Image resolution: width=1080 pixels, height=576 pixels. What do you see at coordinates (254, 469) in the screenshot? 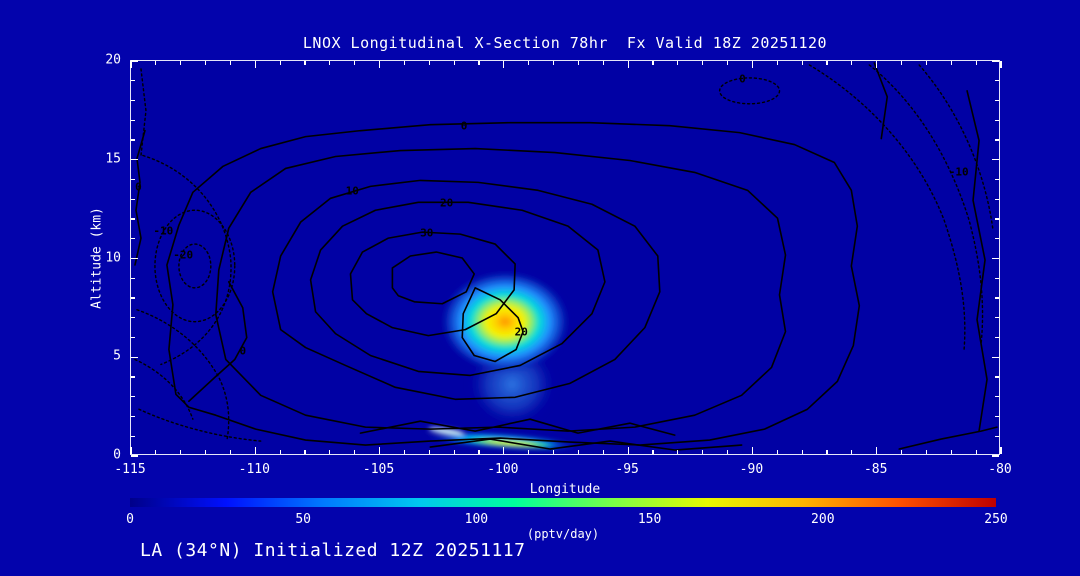
I see `x-tick-label: -110` at bounding box center [254, 469].